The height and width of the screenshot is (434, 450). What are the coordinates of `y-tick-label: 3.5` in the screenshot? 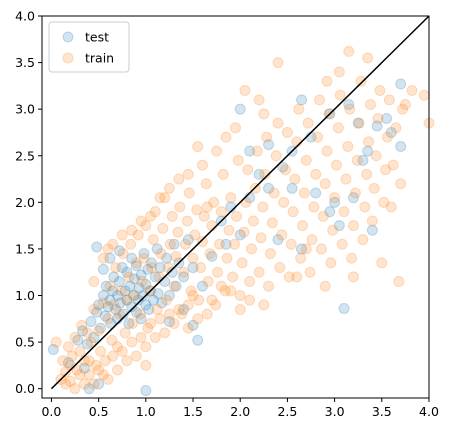 It's located at (25, 62).